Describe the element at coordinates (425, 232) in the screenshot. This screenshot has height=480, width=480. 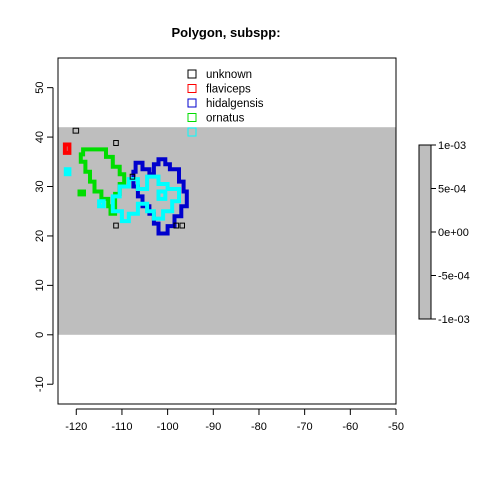
I see `colorbar-bar` at that location.